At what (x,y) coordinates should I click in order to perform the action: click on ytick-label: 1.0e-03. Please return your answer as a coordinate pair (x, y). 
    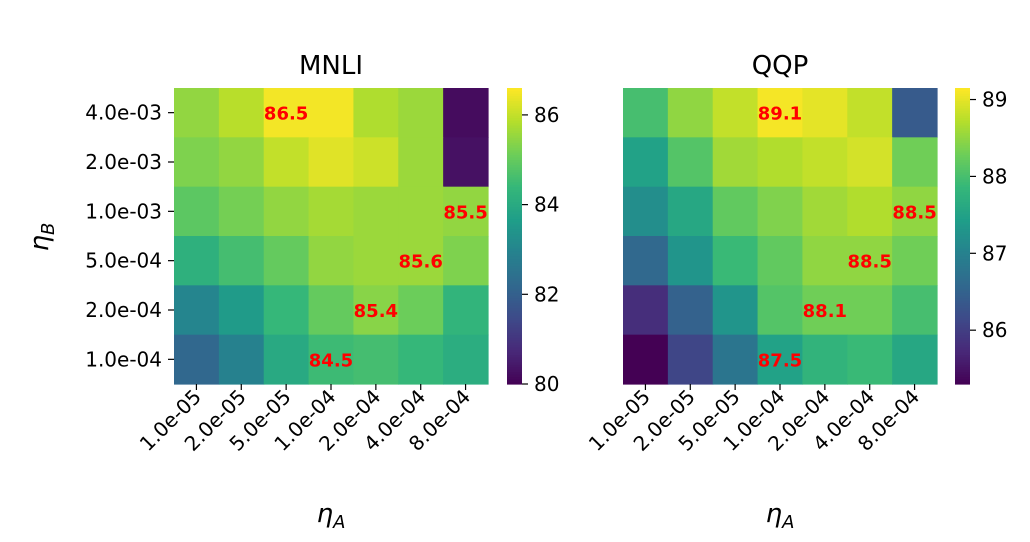
    Looking at the image, I should click on (123, 211).